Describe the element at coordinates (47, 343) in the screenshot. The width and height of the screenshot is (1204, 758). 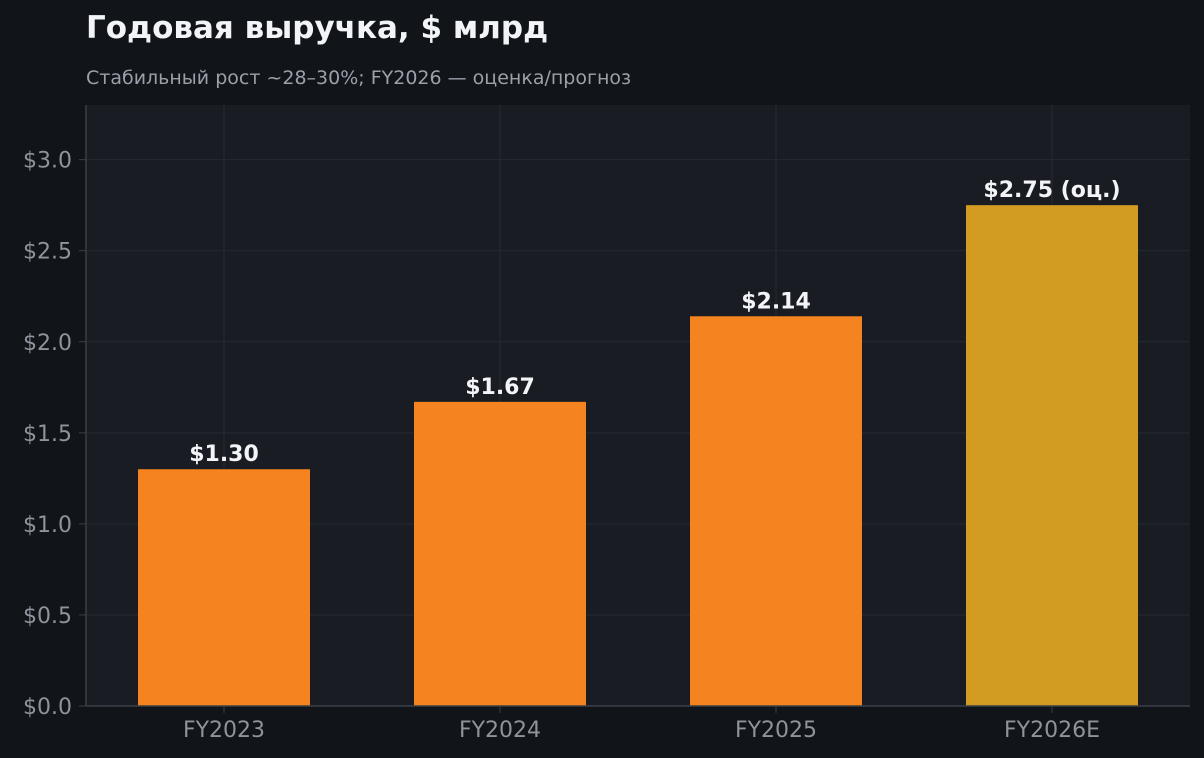
I see `y-tick-label: $2.0` at that location.